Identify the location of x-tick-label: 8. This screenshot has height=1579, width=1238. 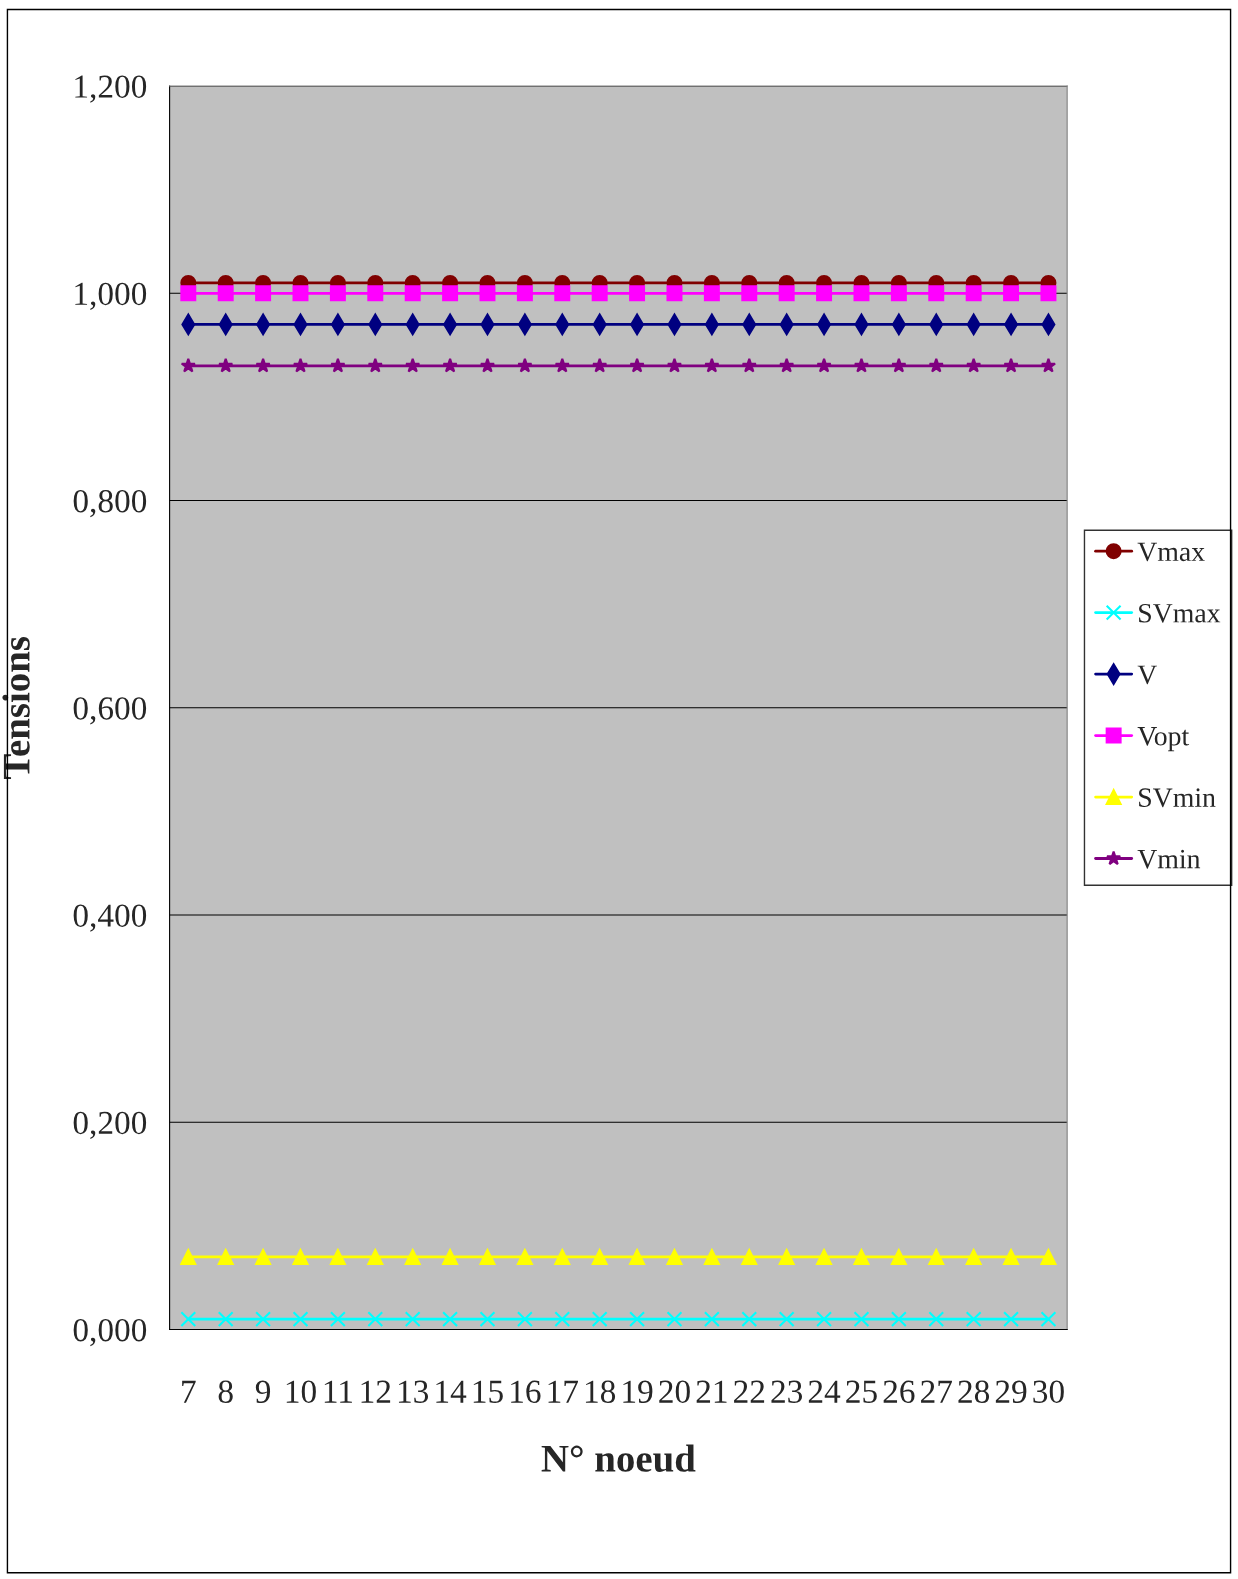
(225, 1391).